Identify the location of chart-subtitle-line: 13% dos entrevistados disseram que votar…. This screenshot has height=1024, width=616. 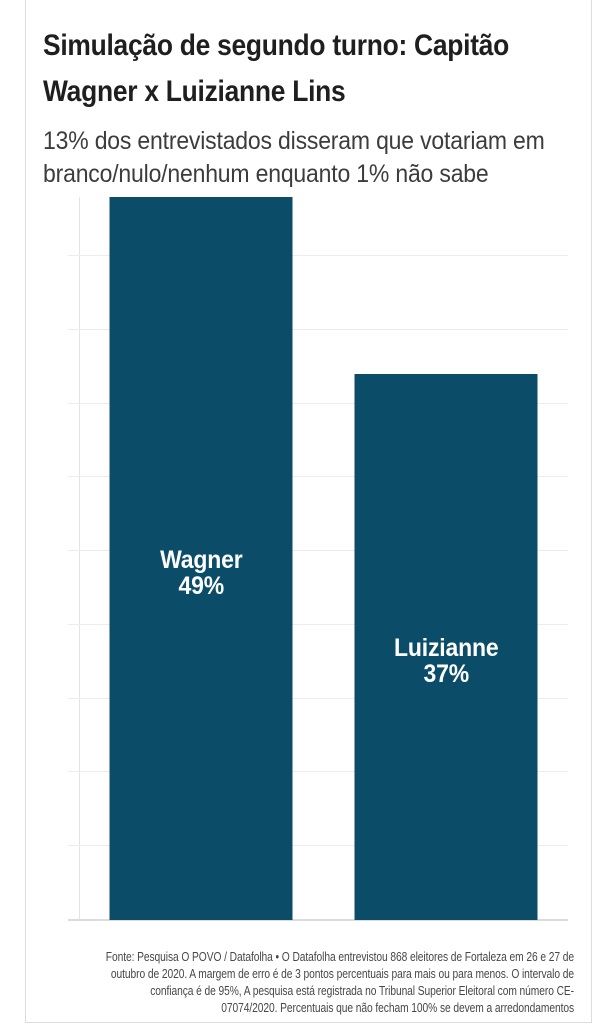
(294, 141).